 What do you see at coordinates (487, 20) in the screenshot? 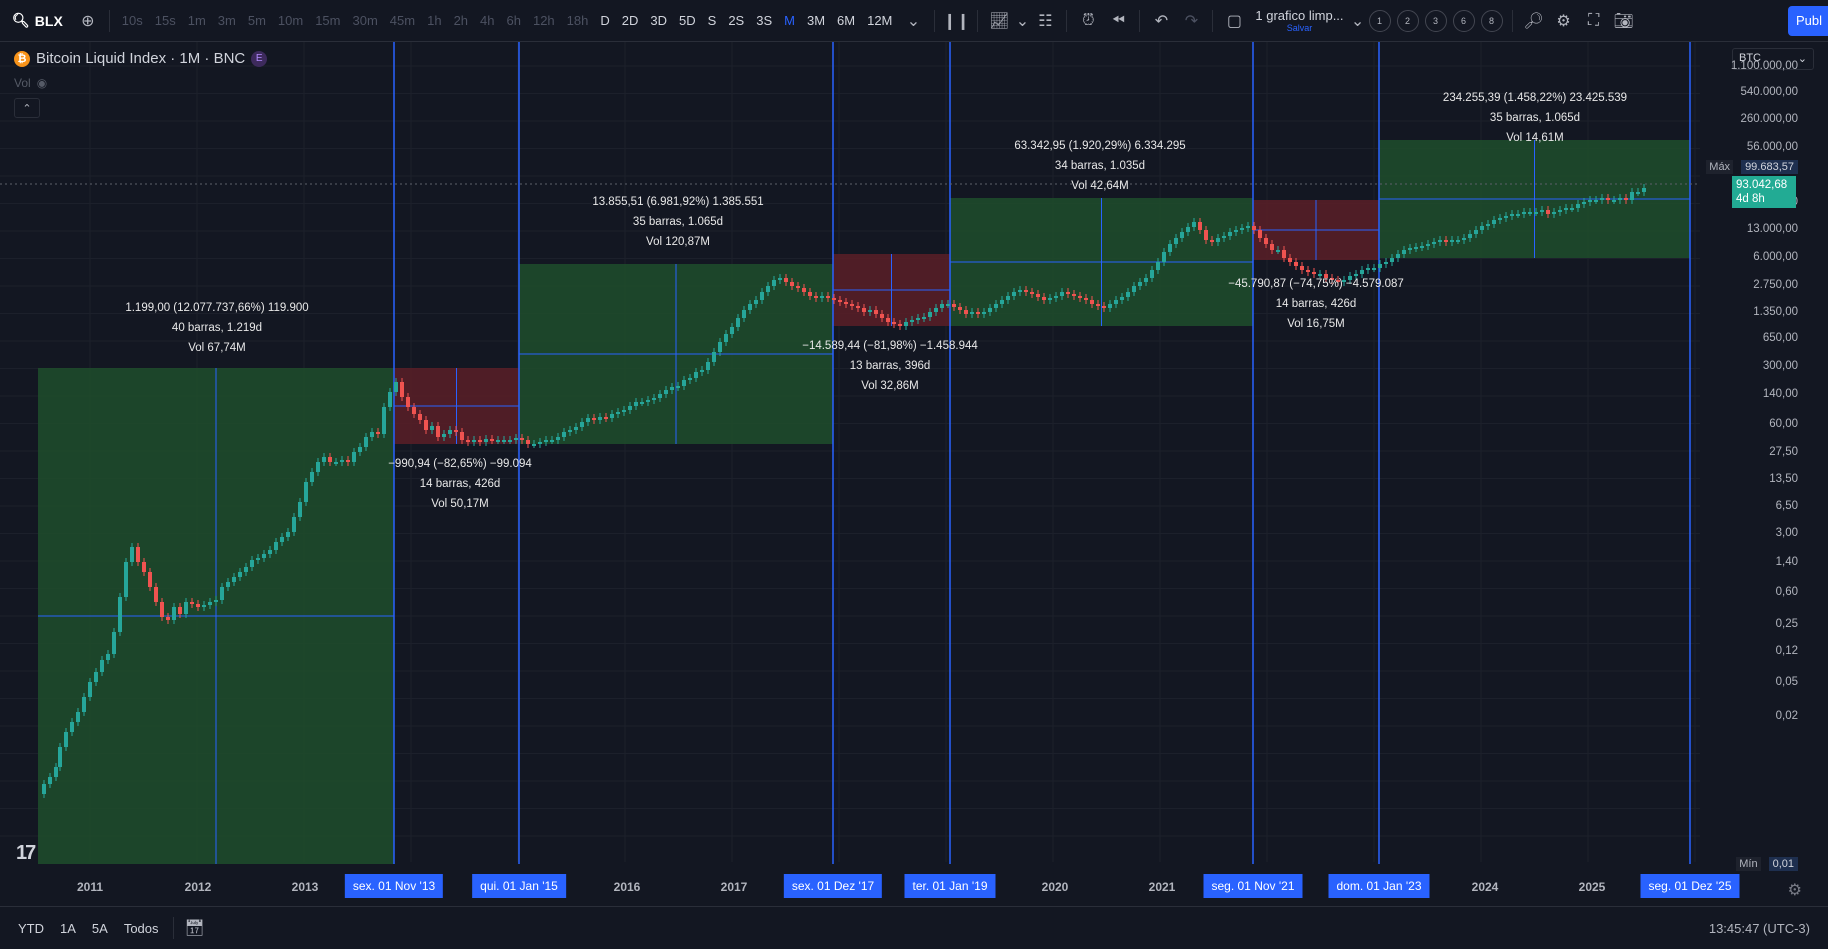
I see `timeframe-button: 4h` at bounding box center [487, 20].